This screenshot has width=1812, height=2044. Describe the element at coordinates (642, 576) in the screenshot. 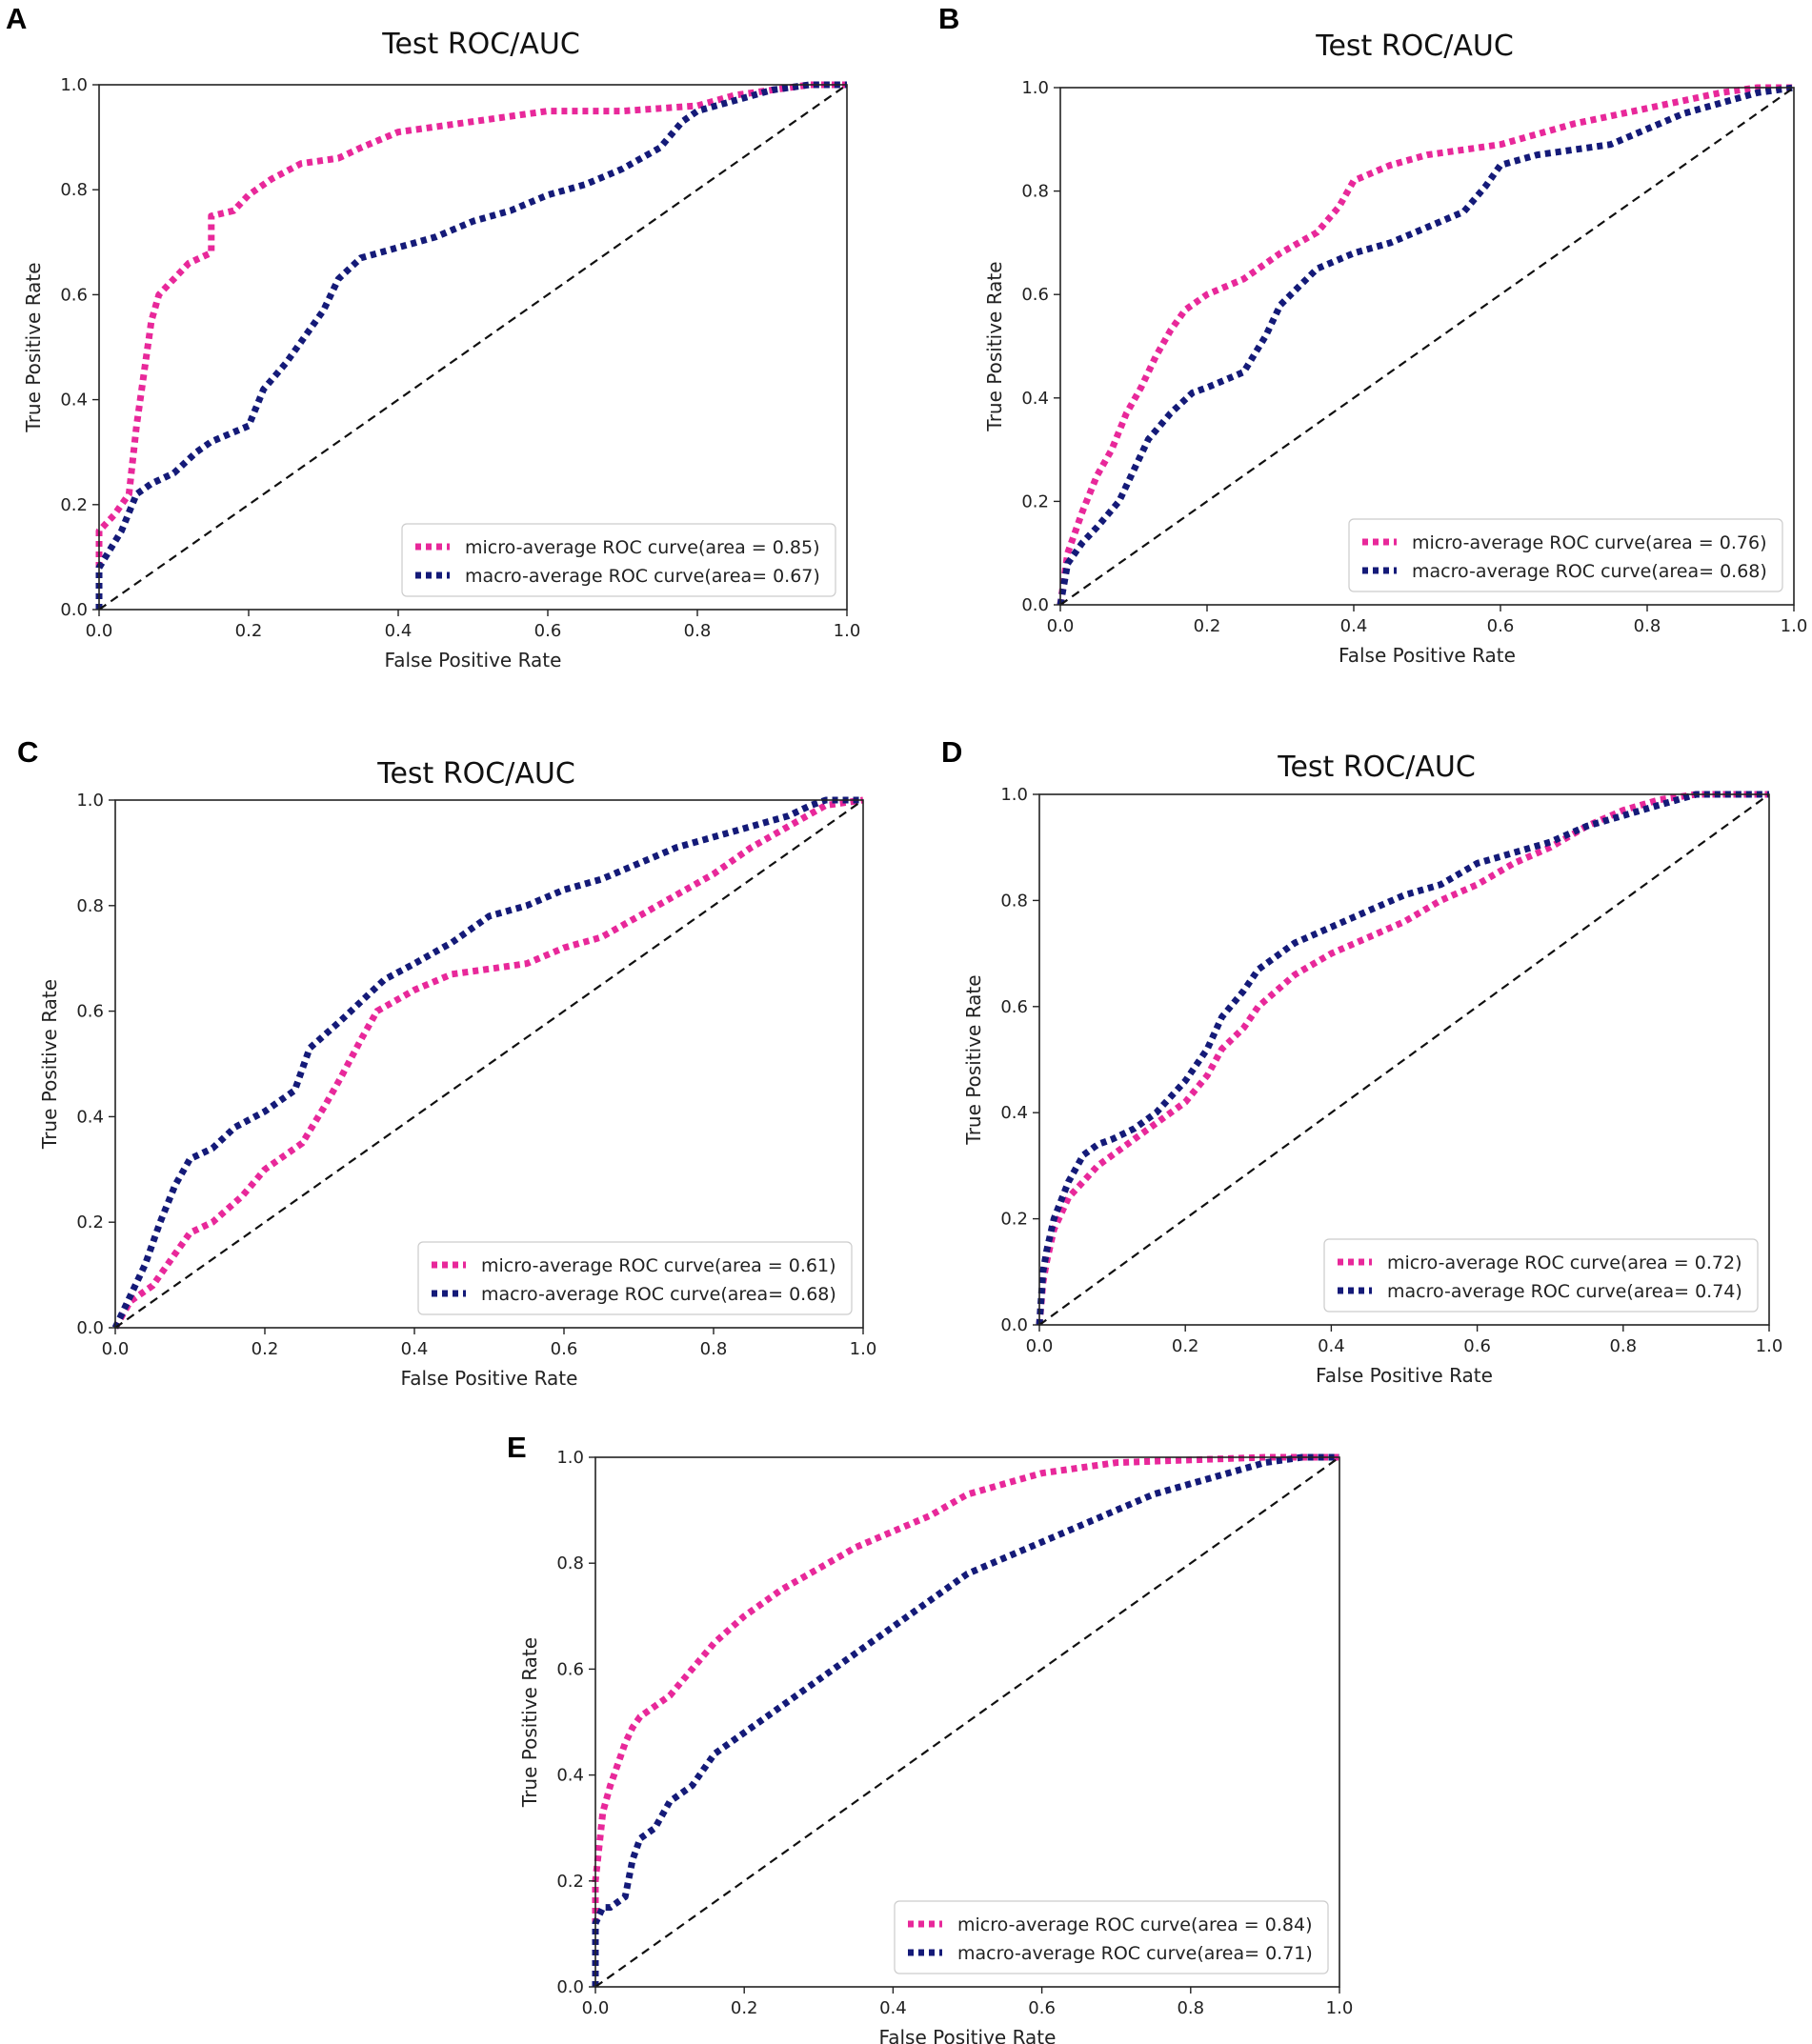

I see `legend-macro-label: macro-average ROC curve(area= 0.67)` at that location.